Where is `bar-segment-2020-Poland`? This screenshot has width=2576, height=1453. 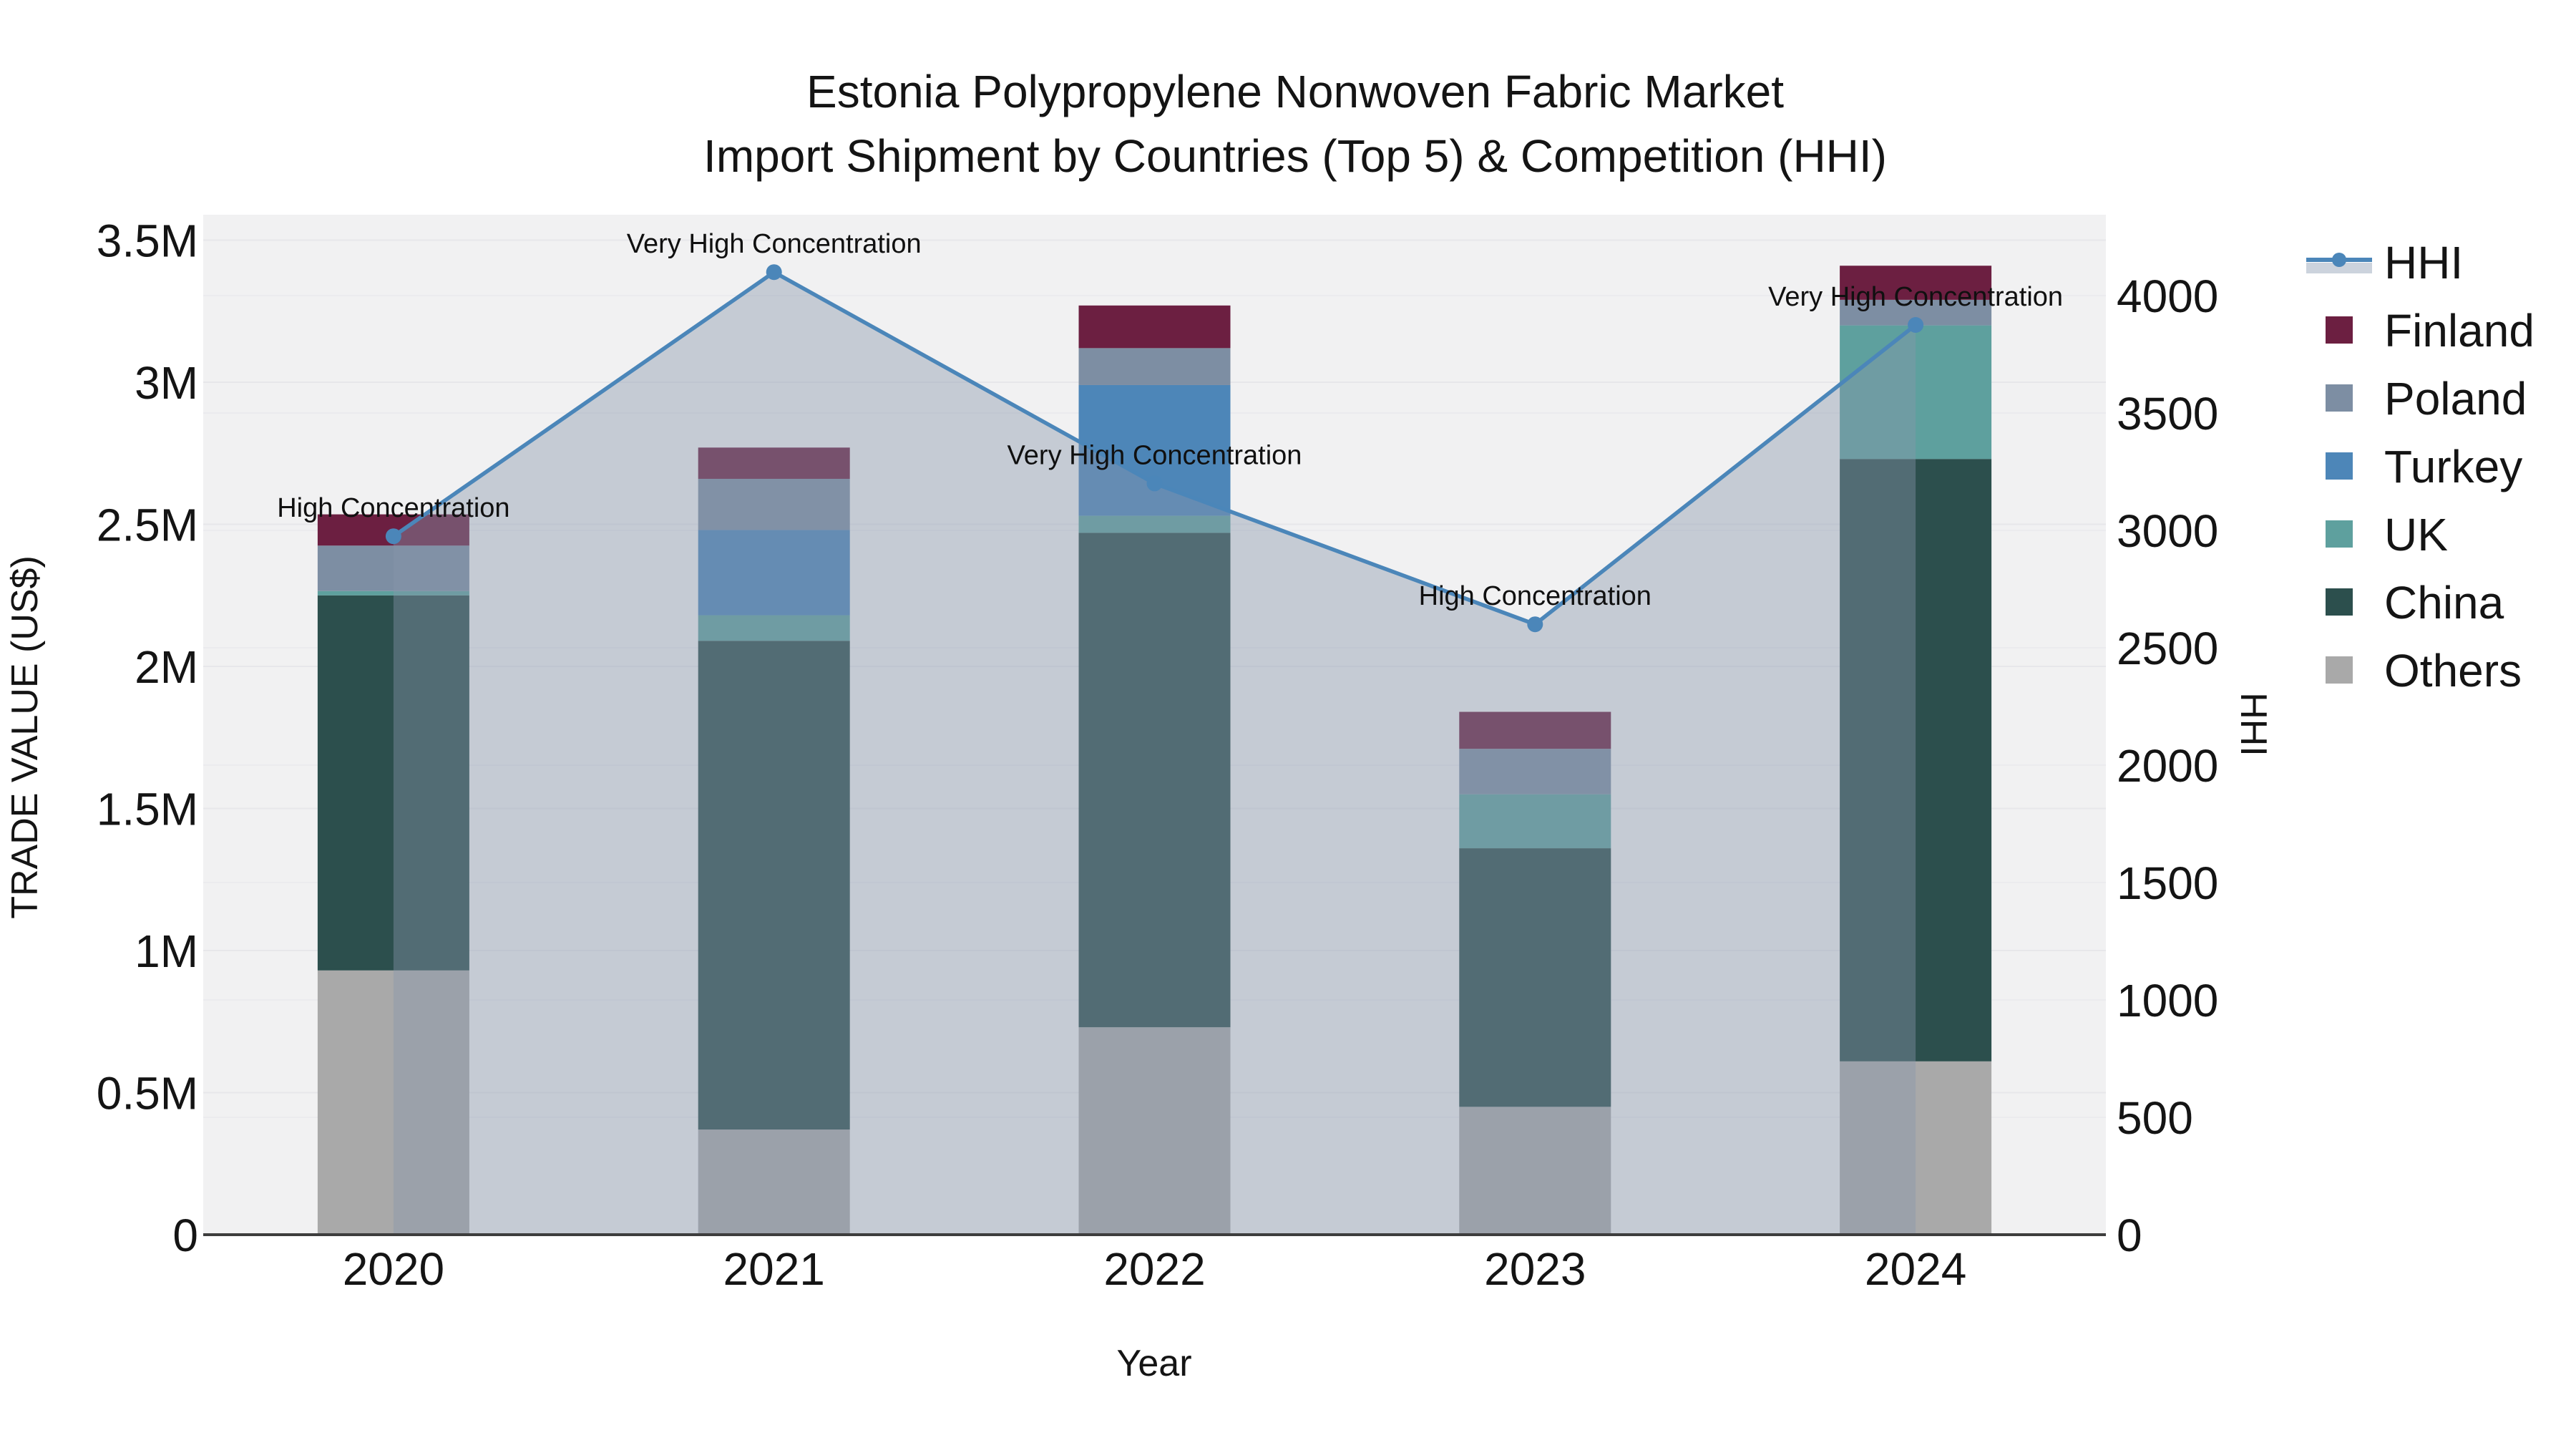 bar-segment-2020-Poland is located at coordinates (393, 568).